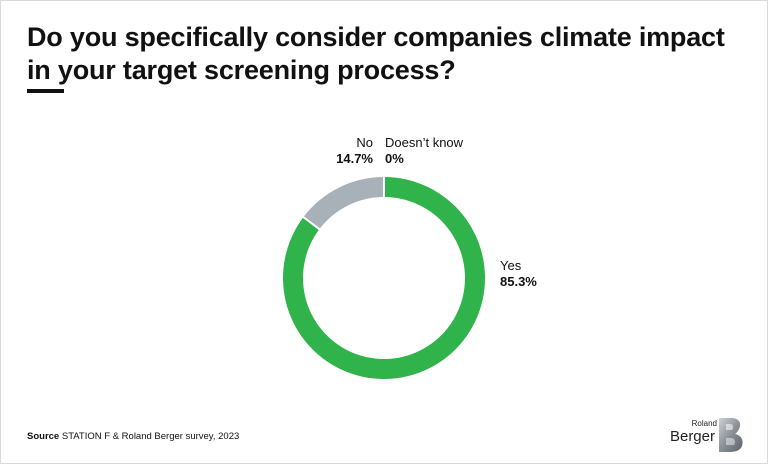  Describe the element at coordinates (364, 142) in the screenshot. I see `slice-name-no: No` at that location.